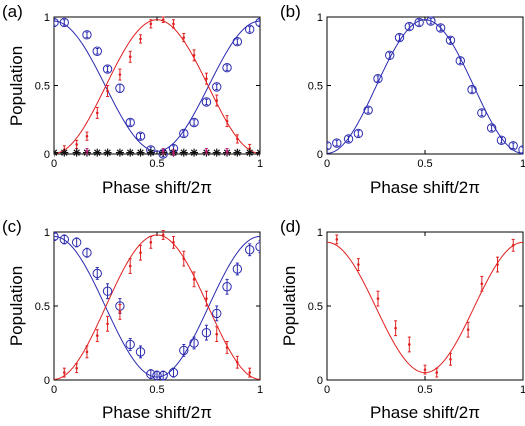 Image resolution: width=525 pixels, height=426 pixels. What do you see at coordinates (16, 306) in the screenshot?
I see `y-axis-label: Population` at bounding box center [16, 306].